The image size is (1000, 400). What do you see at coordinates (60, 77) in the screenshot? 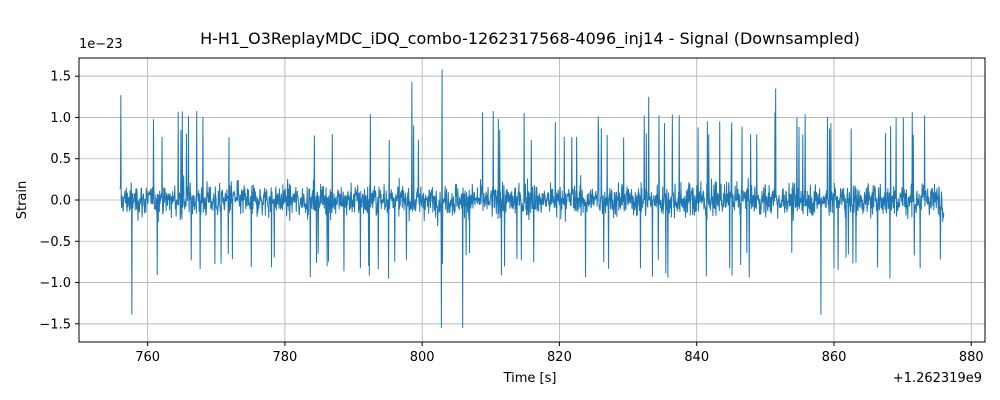
I see `y-tick-label: 1.5` at bounding box center [60, 77].